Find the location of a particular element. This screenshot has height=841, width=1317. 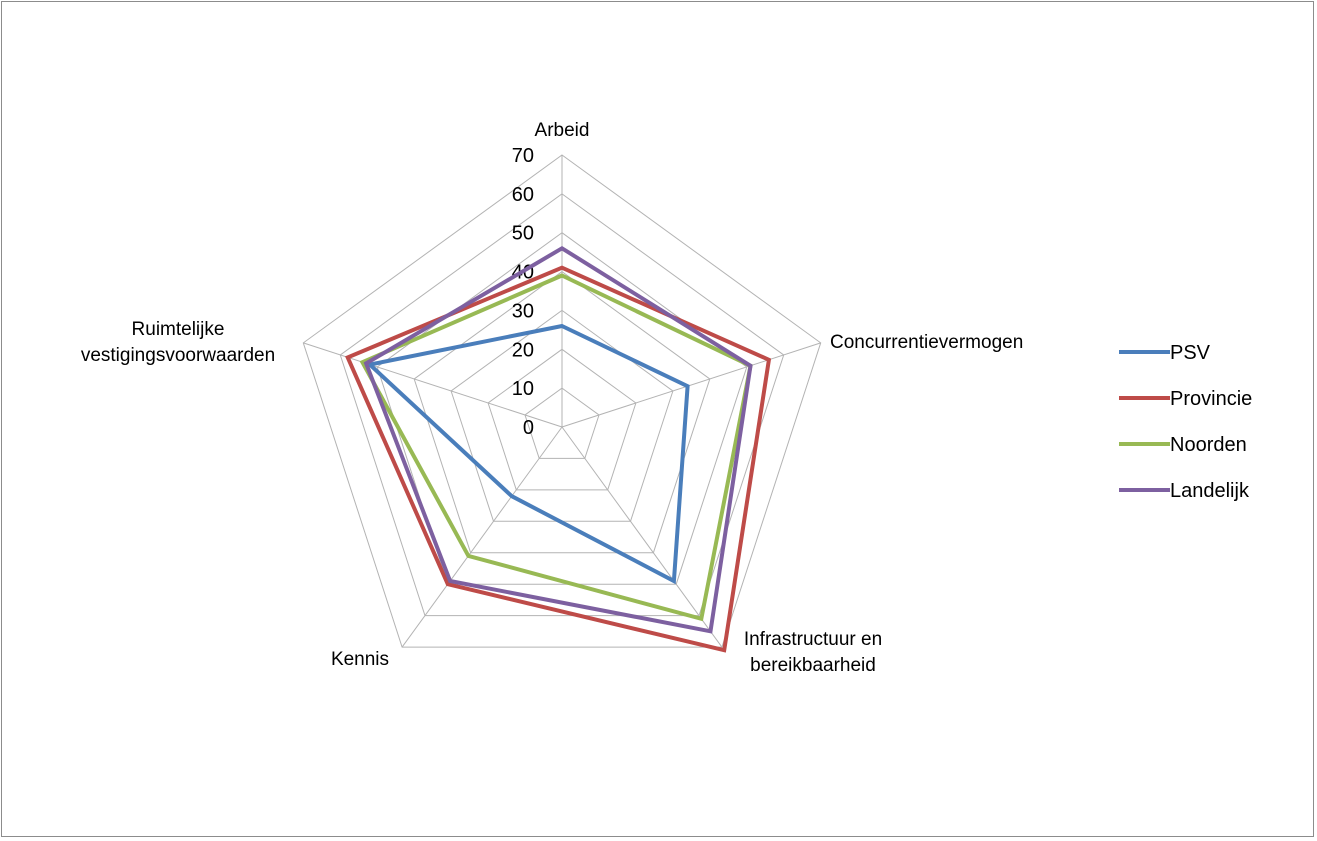

tick-label-30: 30 is located at coordinates (523, 311).